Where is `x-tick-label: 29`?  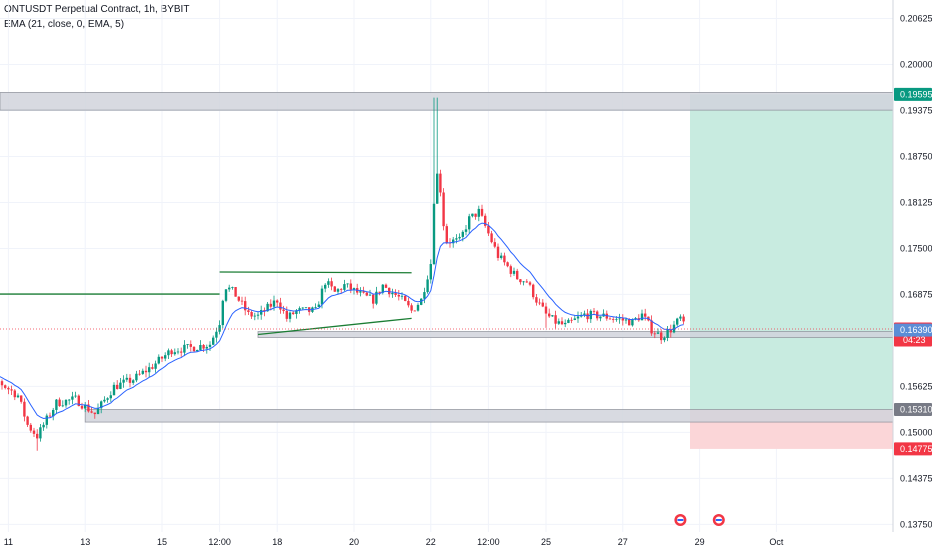 x-tick-label: 29 is located at coordinates (700, 542).